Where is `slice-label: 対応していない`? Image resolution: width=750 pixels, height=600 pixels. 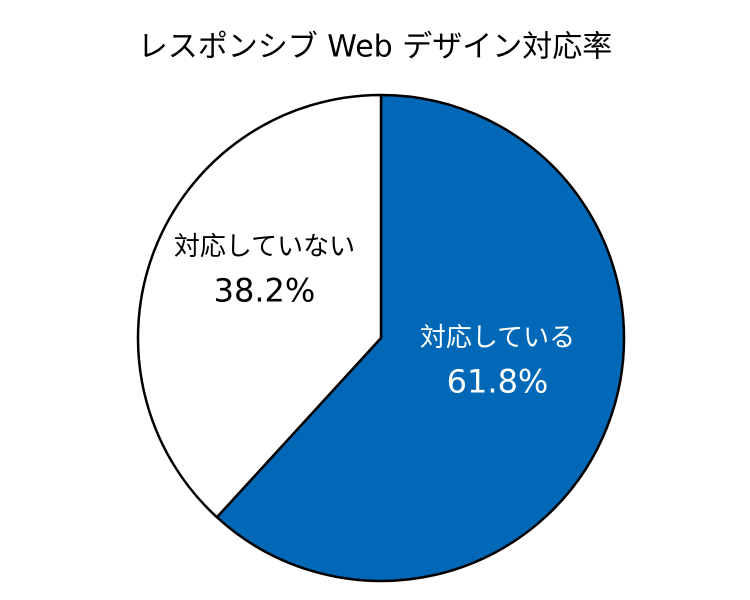
slice-label: 対応していない is located at coordinates (264, 247).